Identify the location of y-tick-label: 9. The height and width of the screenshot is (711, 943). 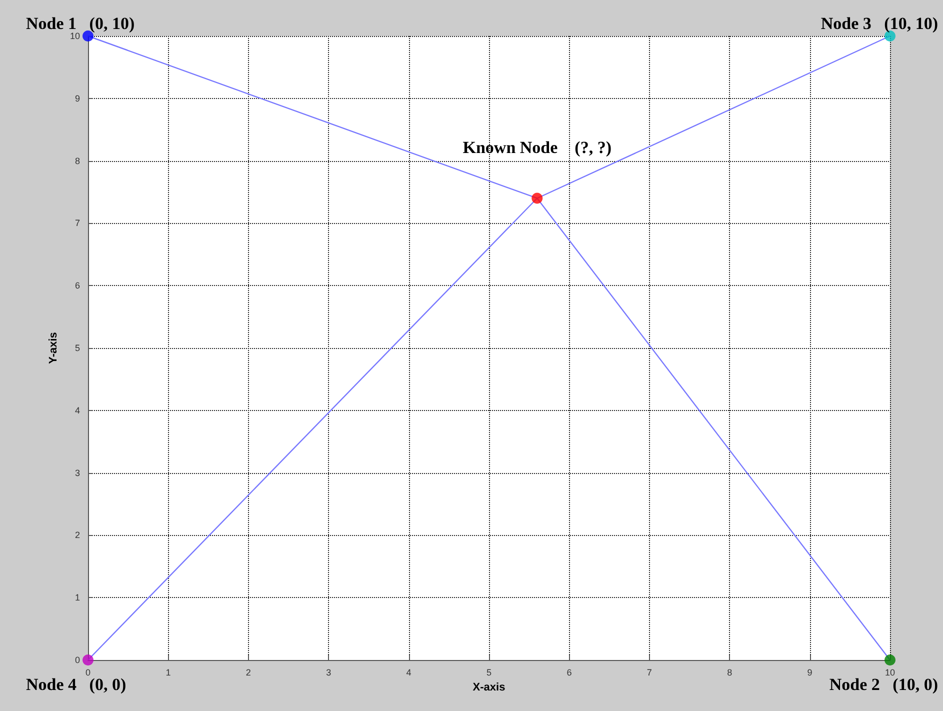
(77, 98).